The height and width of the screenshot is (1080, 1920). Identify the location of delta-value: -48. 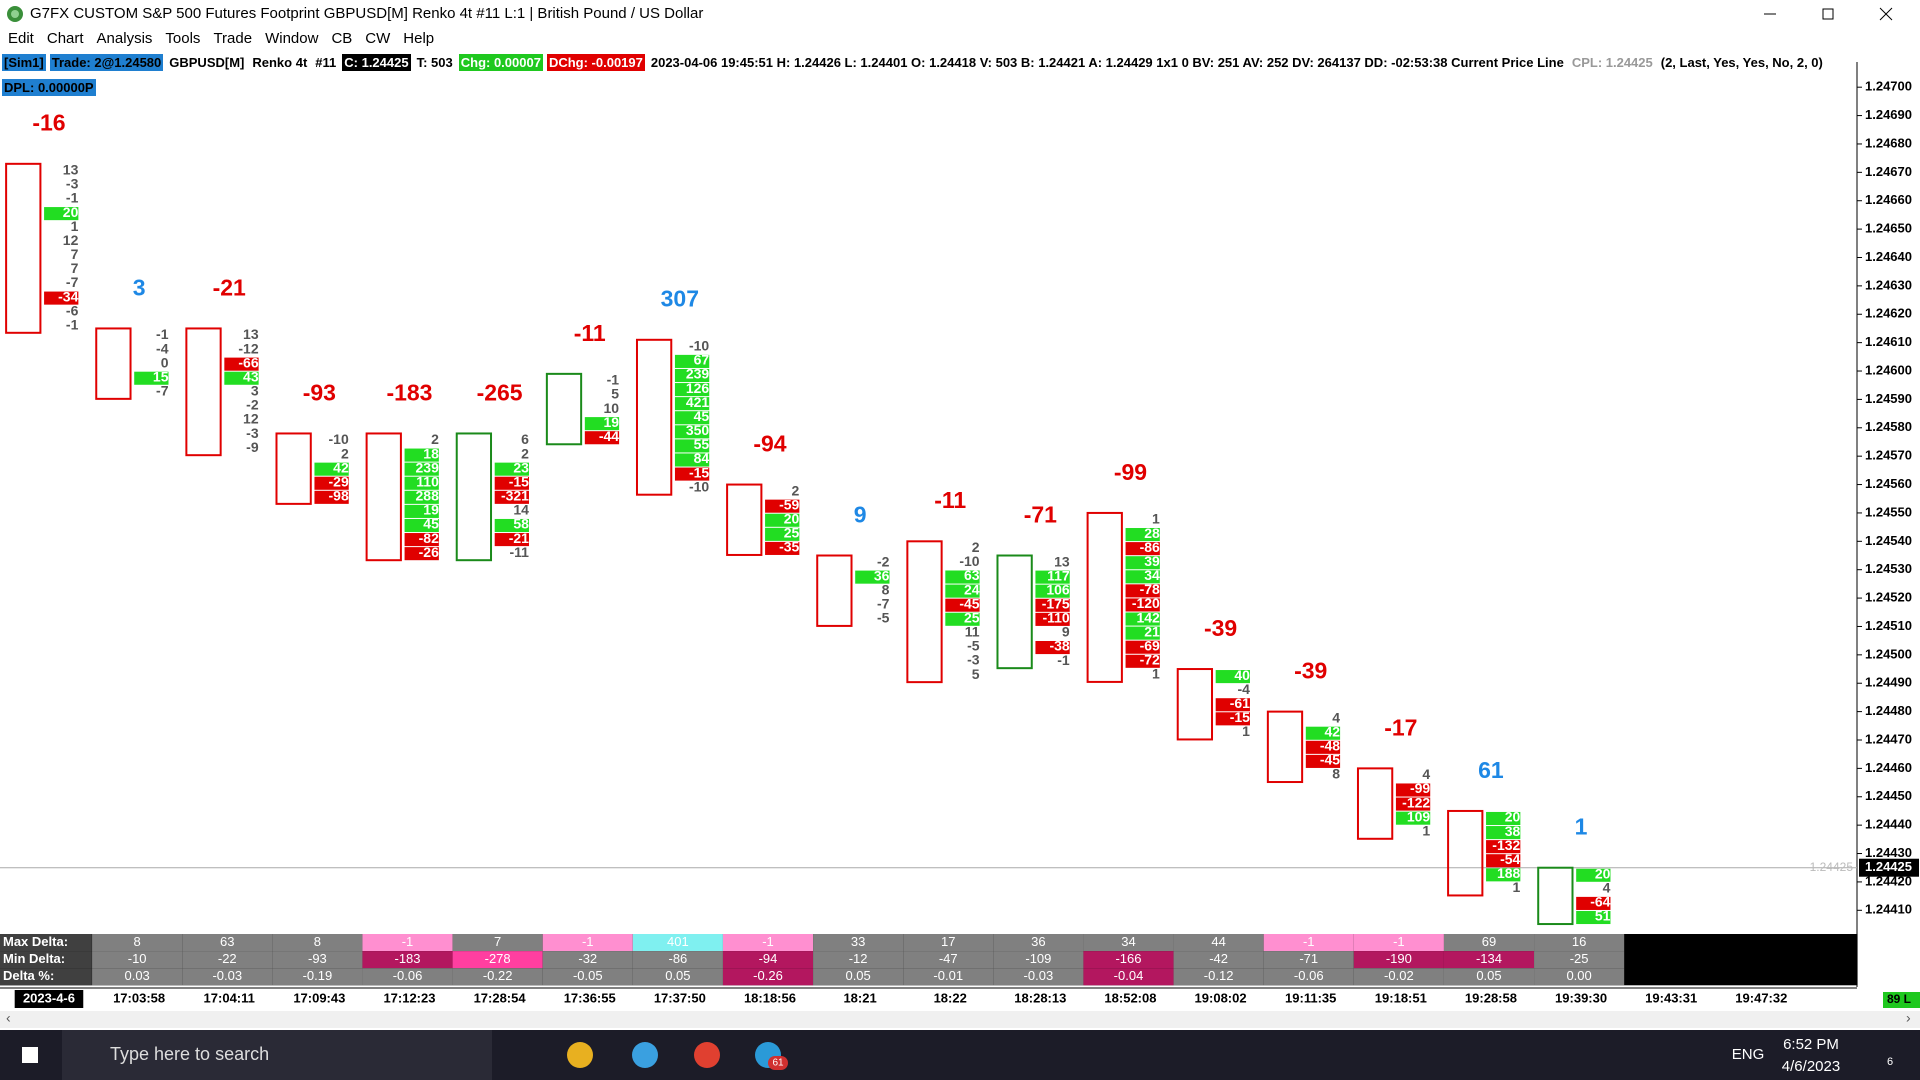
(1330, 746).